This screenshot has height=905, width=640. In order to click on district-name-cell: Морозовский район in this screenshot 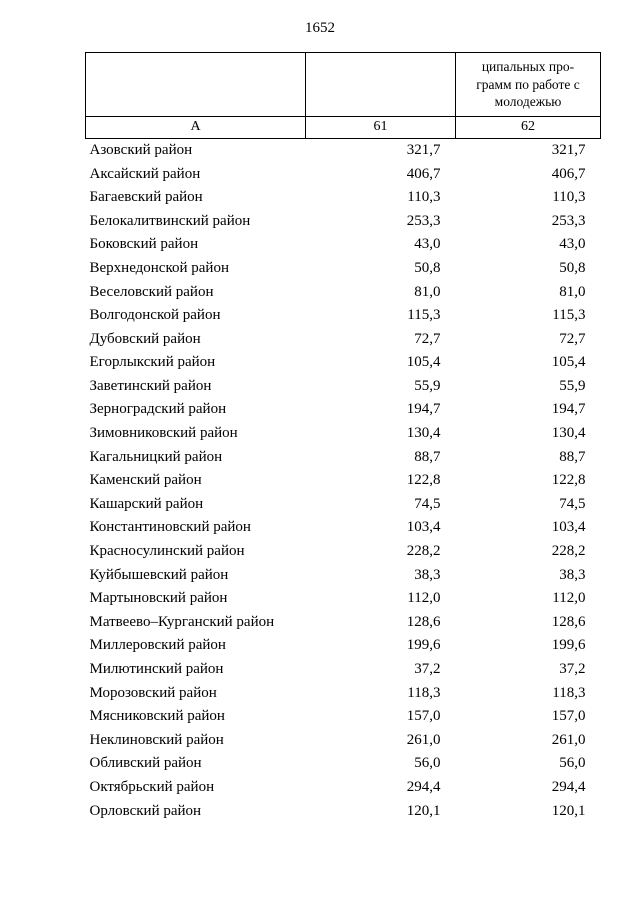, I will do `click(153, 692)`.